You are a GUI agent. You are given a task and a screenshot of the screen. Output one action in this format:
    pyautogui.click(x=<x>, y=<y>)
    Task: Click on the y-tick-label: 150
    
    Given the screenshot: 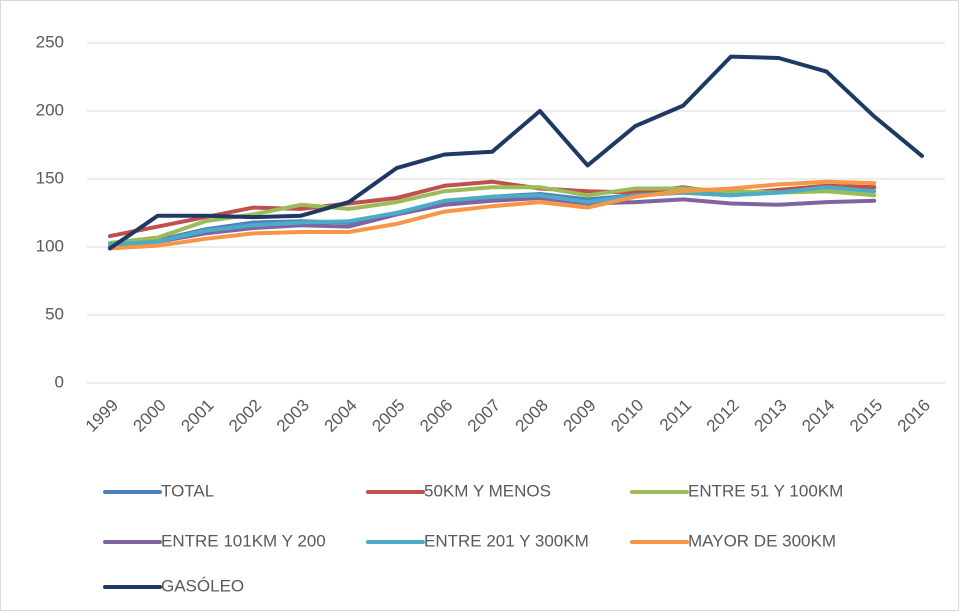 What is the action you would take?
    pyautogui.click(x=50, y=177)
    